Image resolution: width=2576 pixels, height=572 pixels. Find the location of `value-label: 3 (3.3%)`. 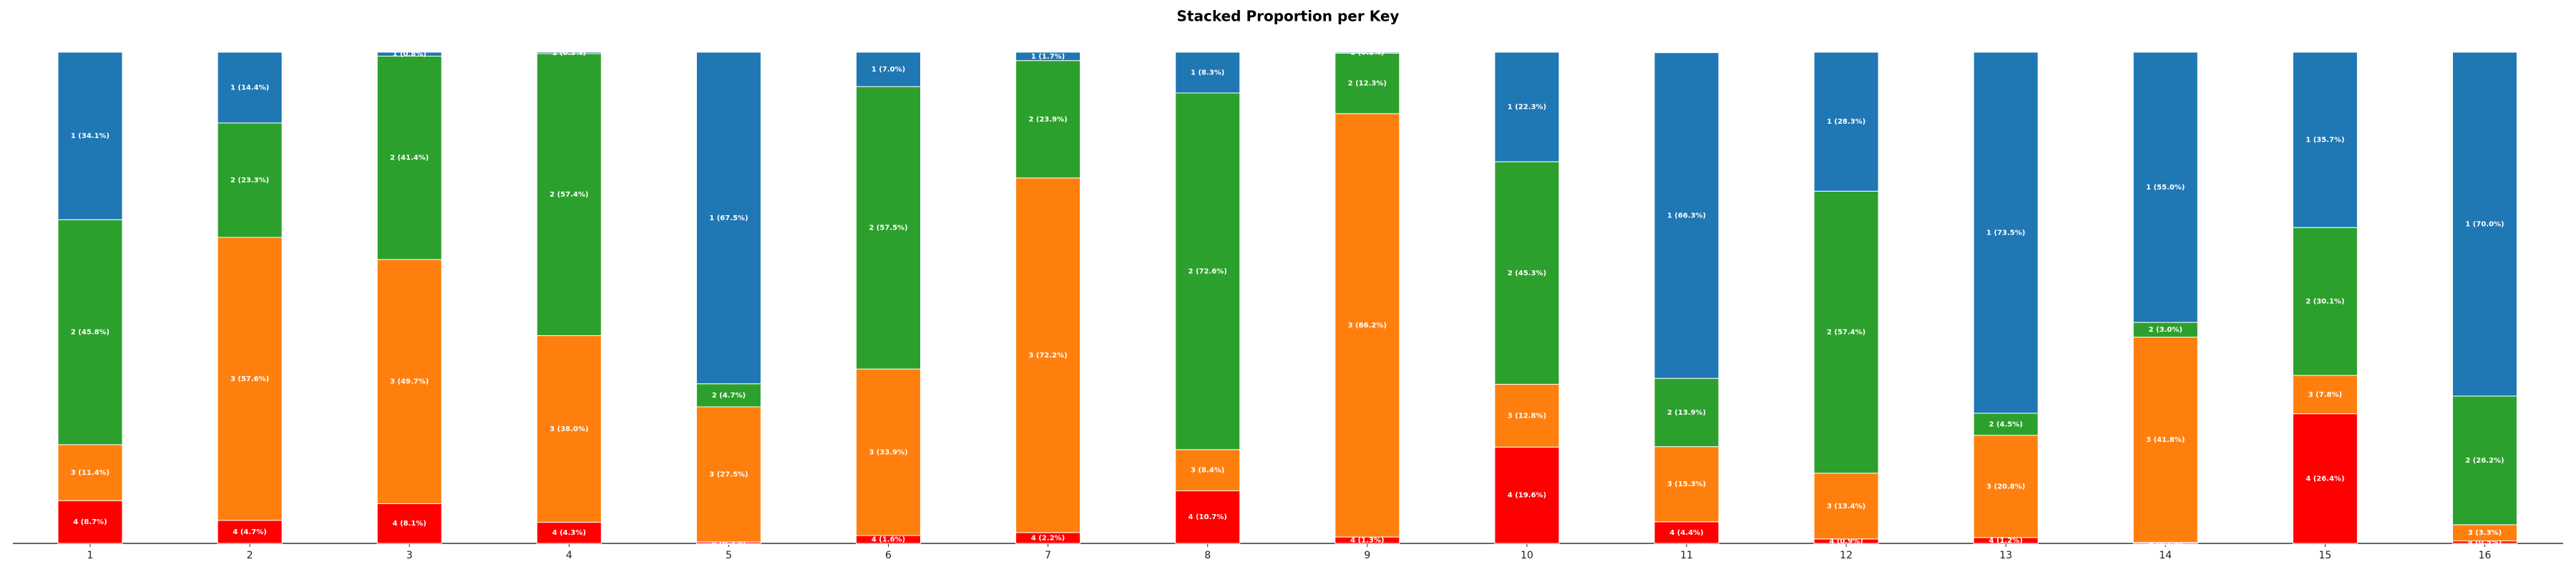

value-label: 3 (3.3%) is located at coordinates (2485, 533).